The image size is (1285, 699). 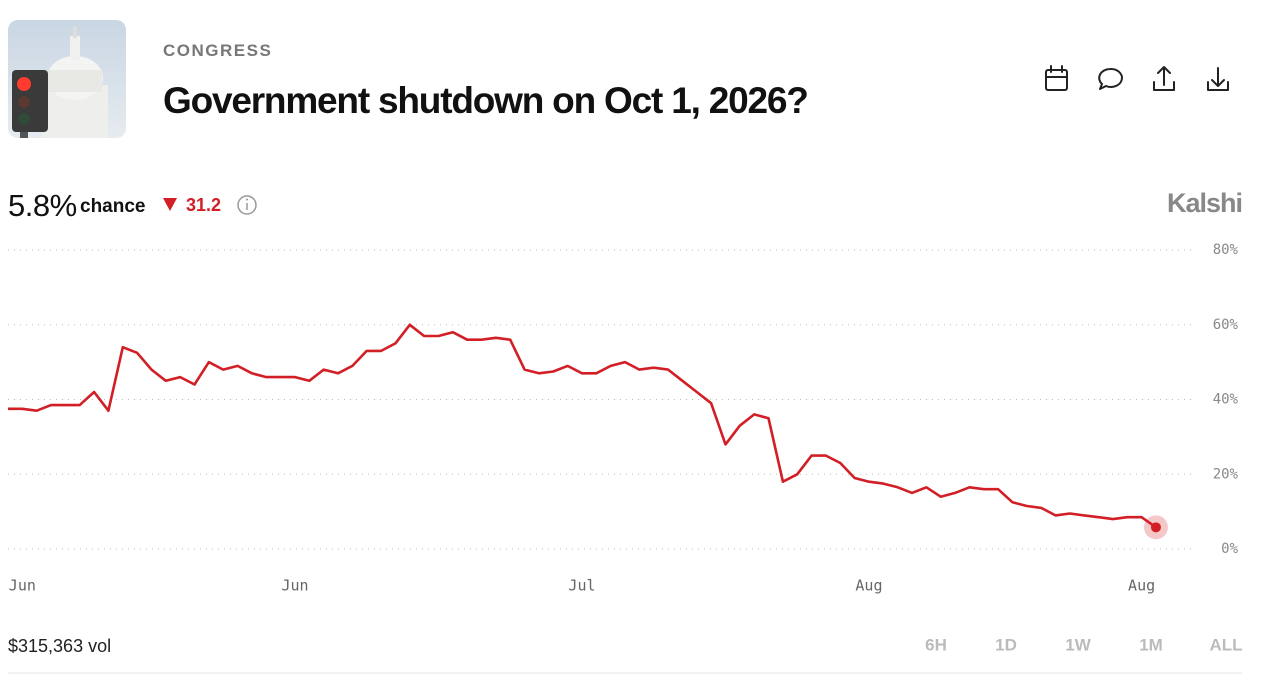 I want to click on brand: Kalshi, so click(x=1204, y=203).